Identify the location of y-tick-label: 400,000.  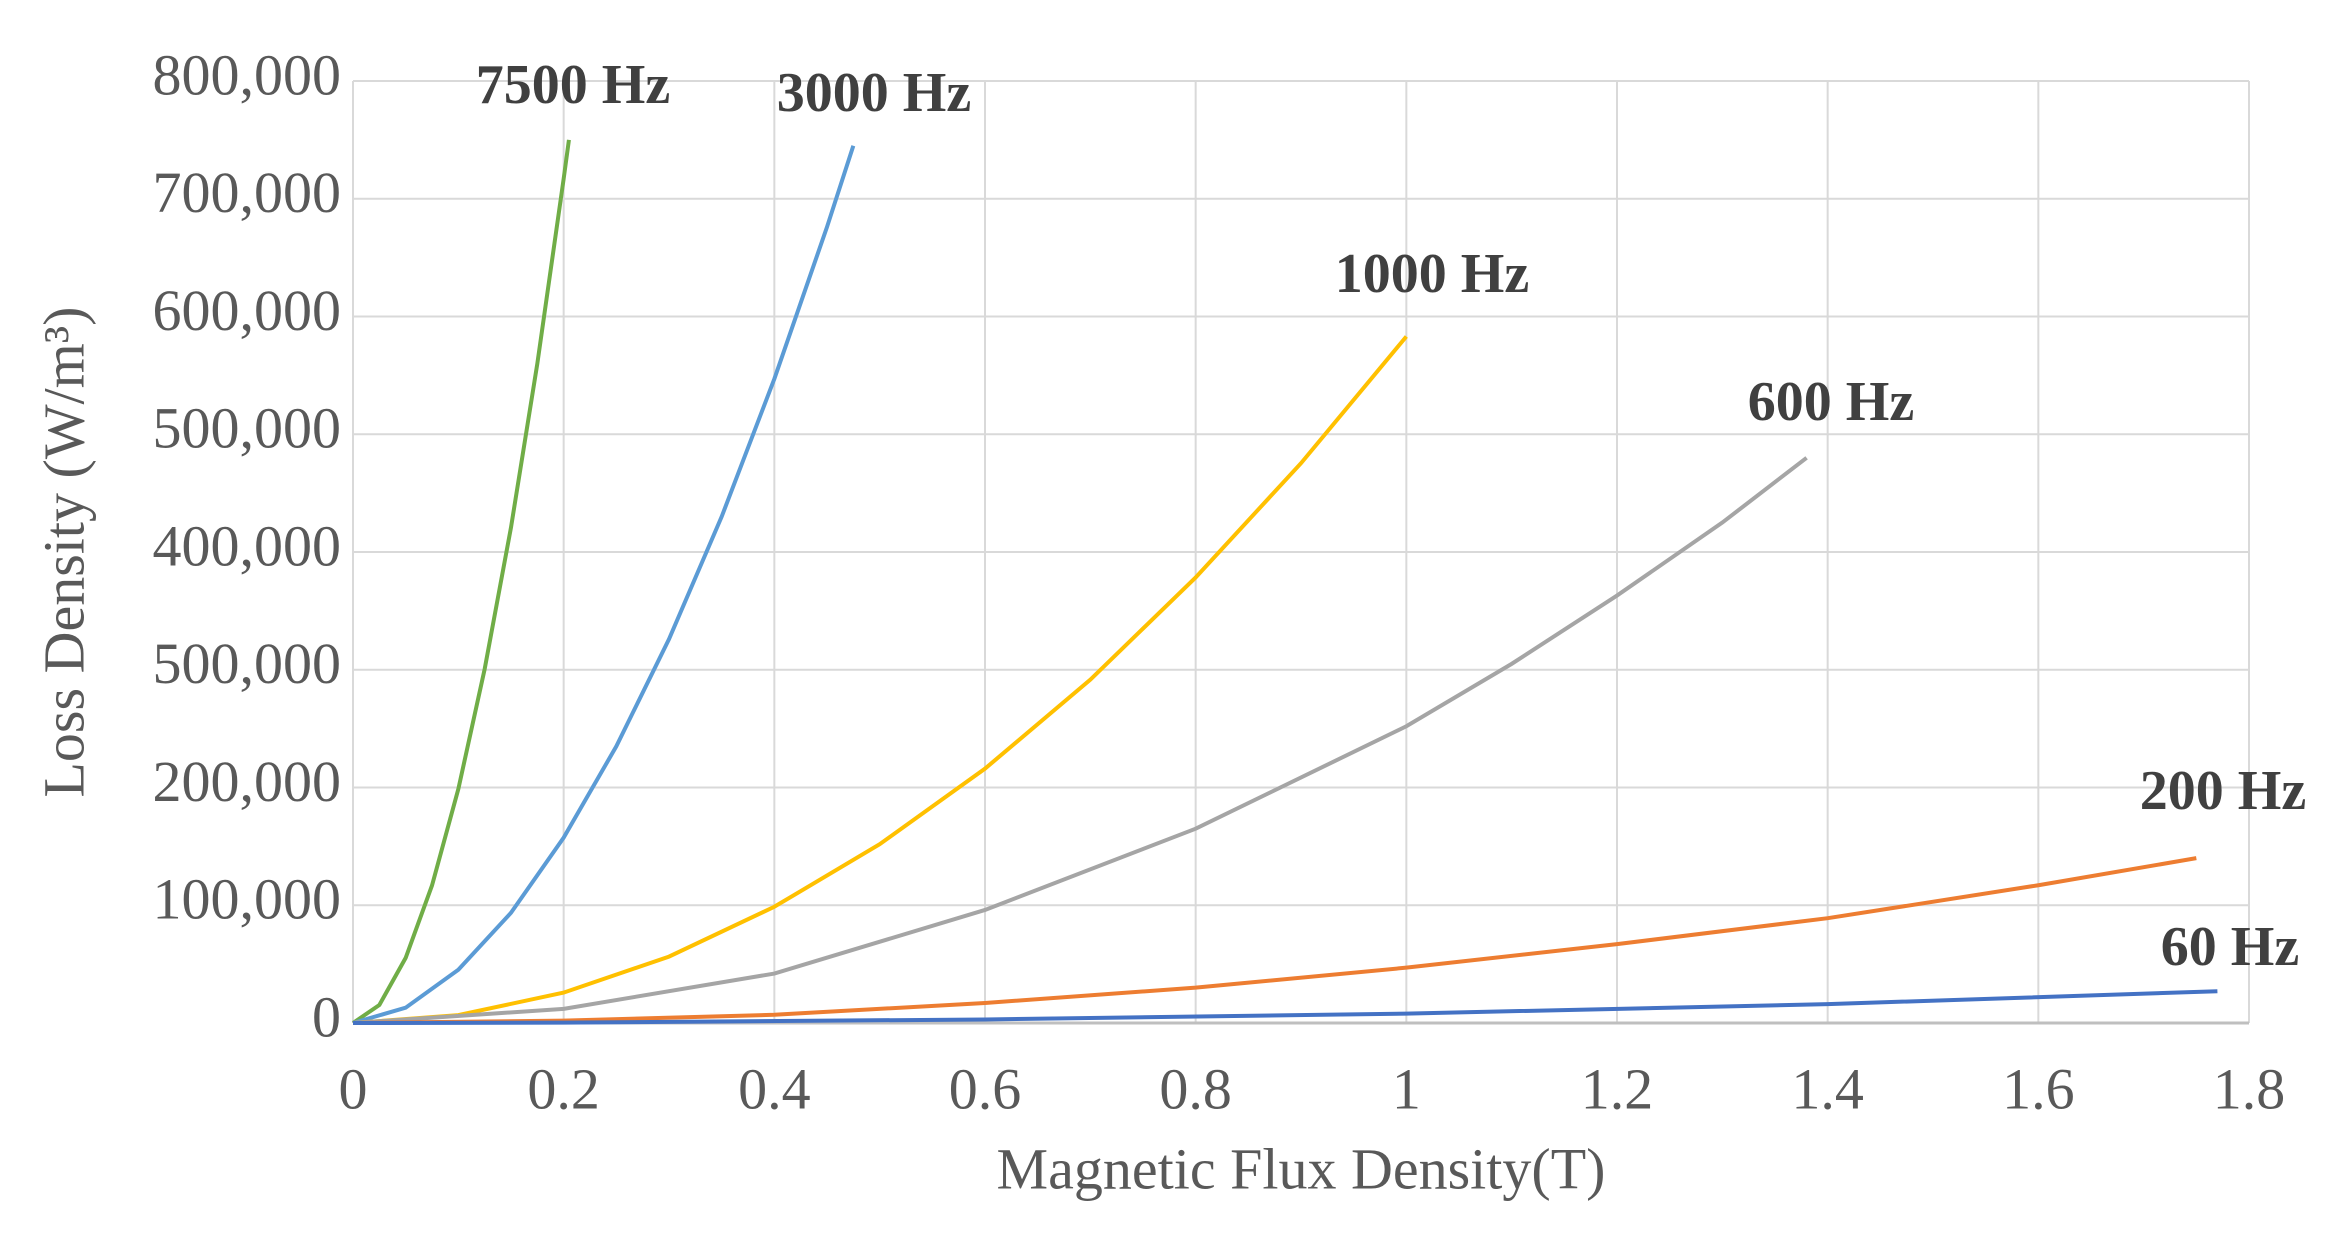
(247, 545).